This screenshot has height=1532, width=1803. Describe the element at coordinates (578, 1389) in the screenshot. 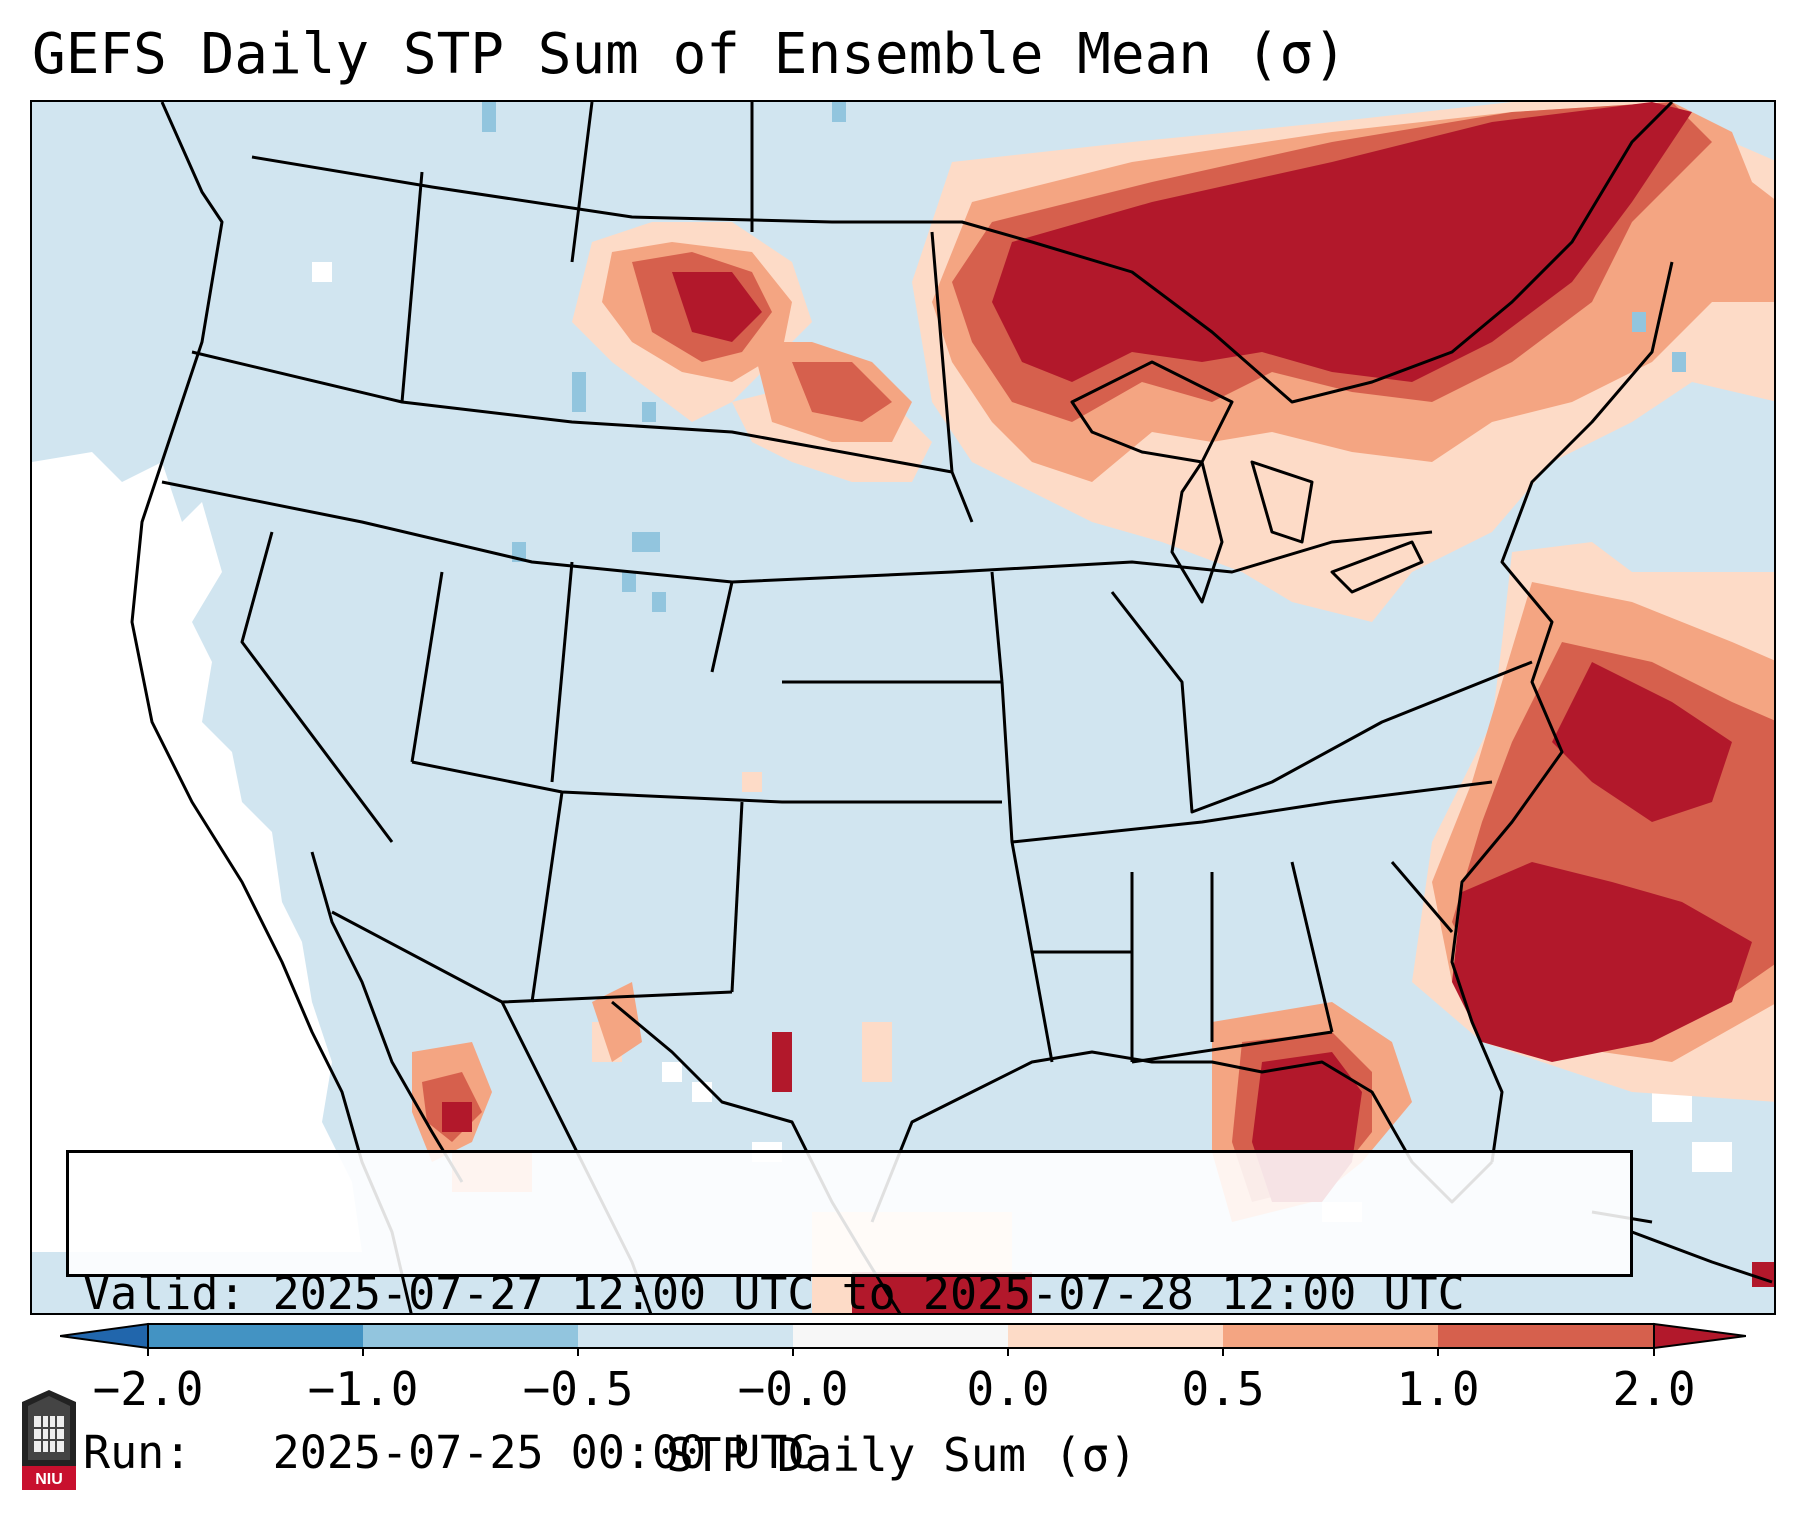

I see `colorbar-tick-label: −0.5` at that location.